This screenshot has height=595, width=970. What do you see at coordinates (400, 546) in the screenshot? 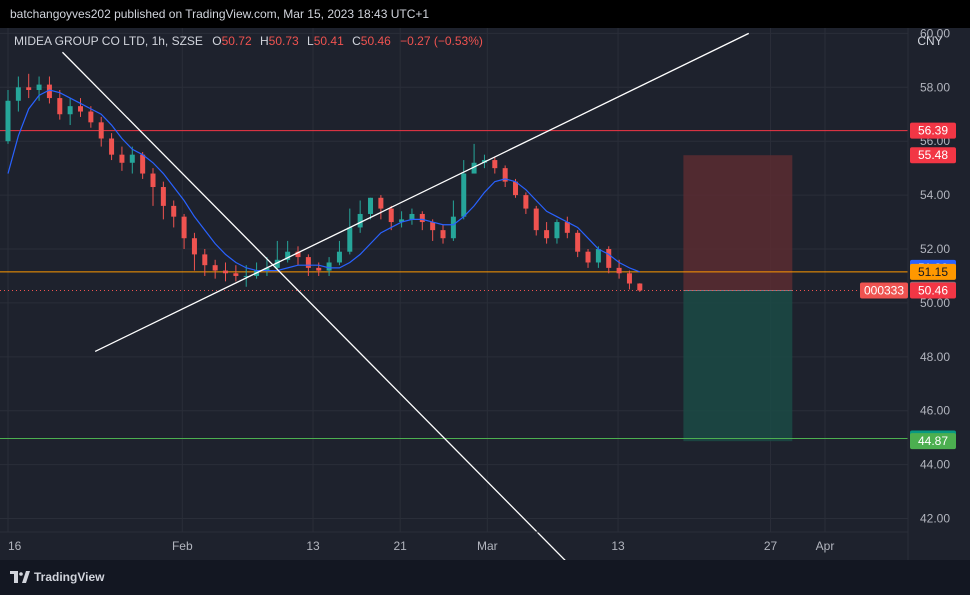
I see `x-tick-label: 21` at bounding box center [400, 546].